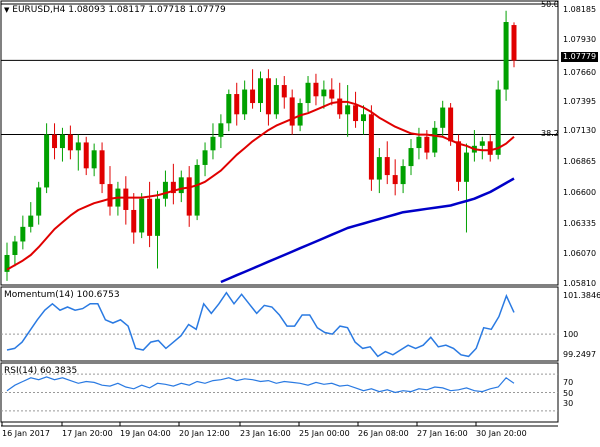 This screenshot has height=447, width=600. What do you see at coordinates (568, 393) in the screenshot?
I see `rsi-axis-label: 50` at bounding box center [568, 393].